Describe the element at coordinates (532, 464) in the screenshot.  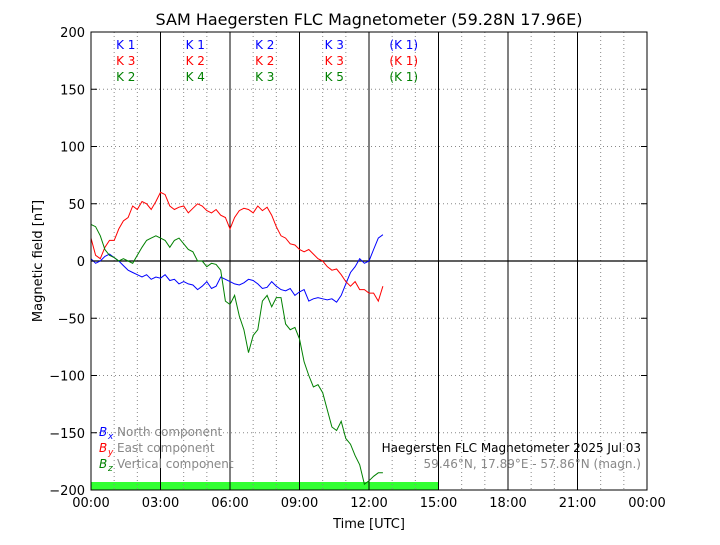
I see `coords-annotation: 59.46°N, 17.89°E - 57.86°N (magn.)` at that location.